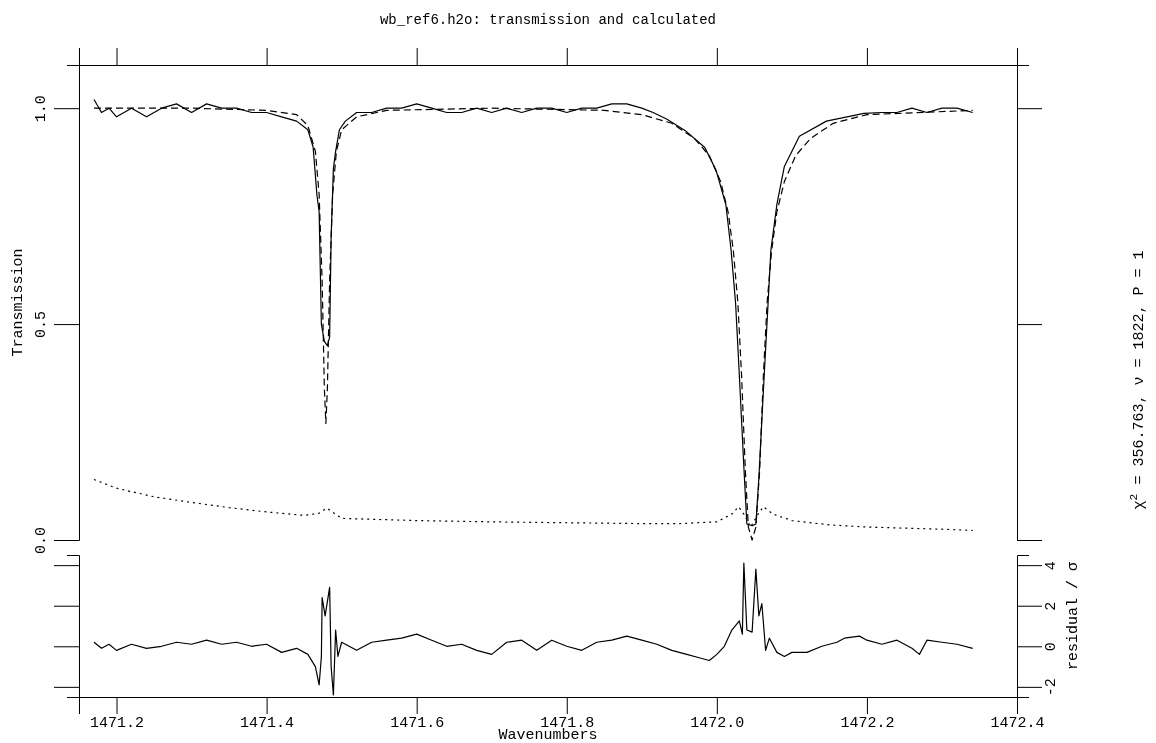 This screenshot has height=743, width=1156. What do you see at coordinates (417, 723) in the screenshot?
I see `x-tick-label: 1471.6` at bounding box center [417, 723].